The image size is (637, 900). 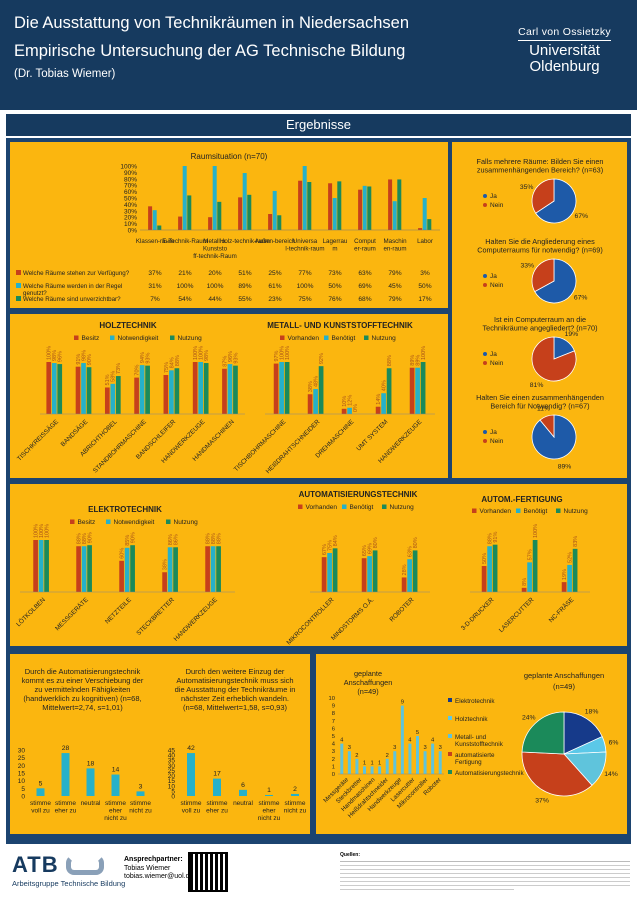 What do you see at coordinates (23, 789) in the screenshot?
I see `y-tick-label: 5` at bounding box center [23, 789].